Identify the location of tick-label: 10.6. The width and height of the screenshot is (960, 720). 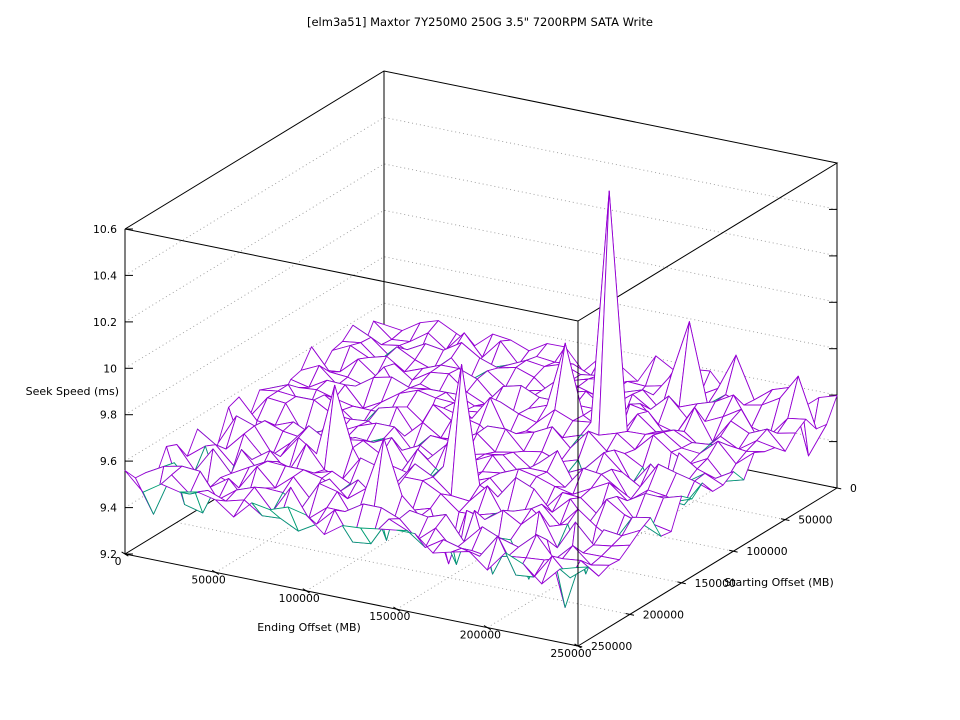
(105, 229).